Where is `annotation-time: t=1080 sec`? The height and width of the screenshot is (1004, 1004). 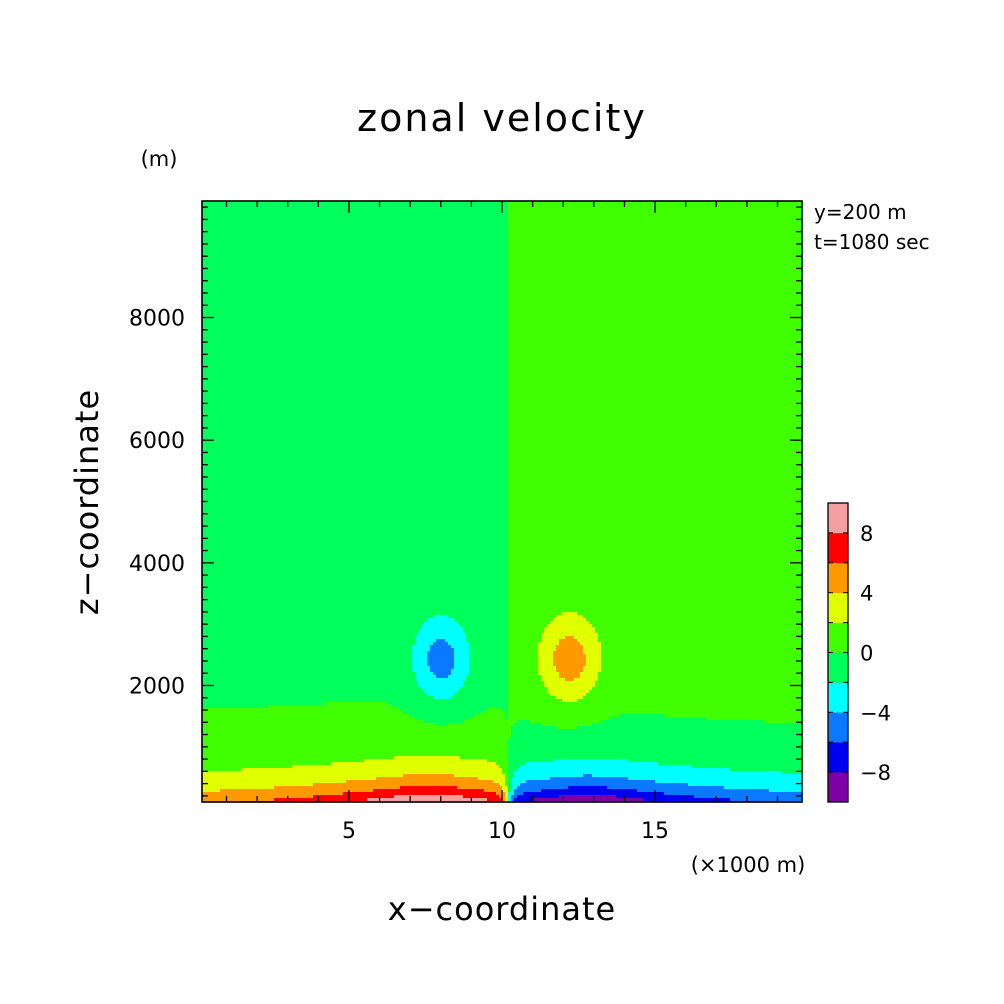 annotation-time: t=1080 sec is located at coordinates (872, 242).